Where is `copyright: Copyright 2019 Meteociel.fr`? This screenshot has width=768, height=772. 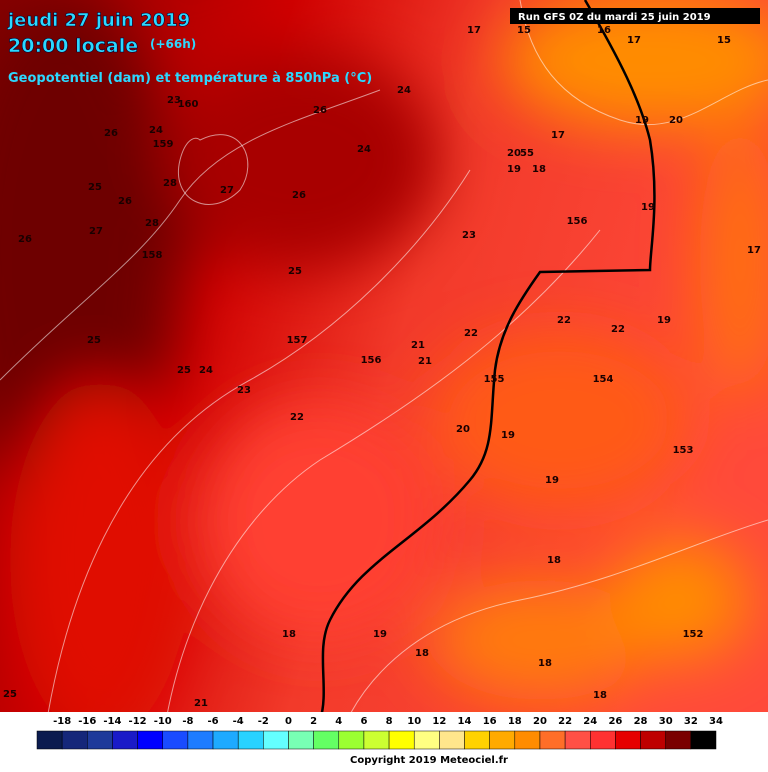 copyright: Copyright 2019 Meteociel.fr is located at coordinates (429, 760).